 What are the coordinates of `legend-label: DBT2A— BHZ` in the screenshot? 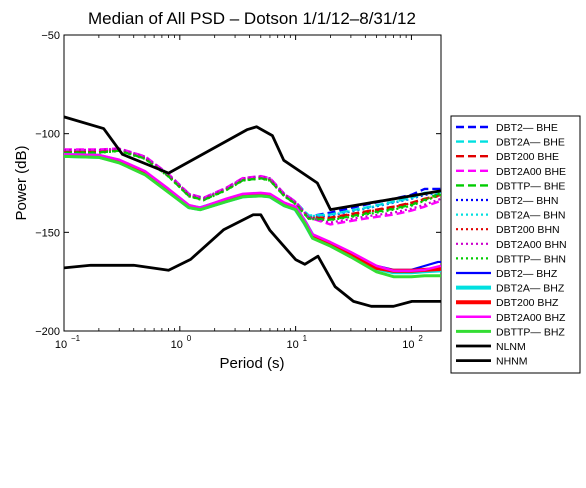 It's located at (530, 289).